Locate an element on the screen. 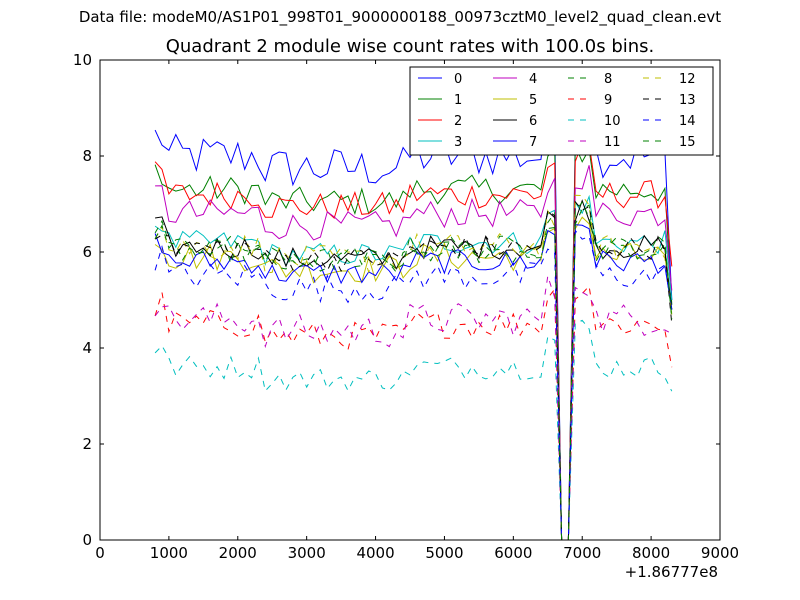 This screenshot has height=600, width=800. legend-label-8: 8 is located at coordinates (608, 79).